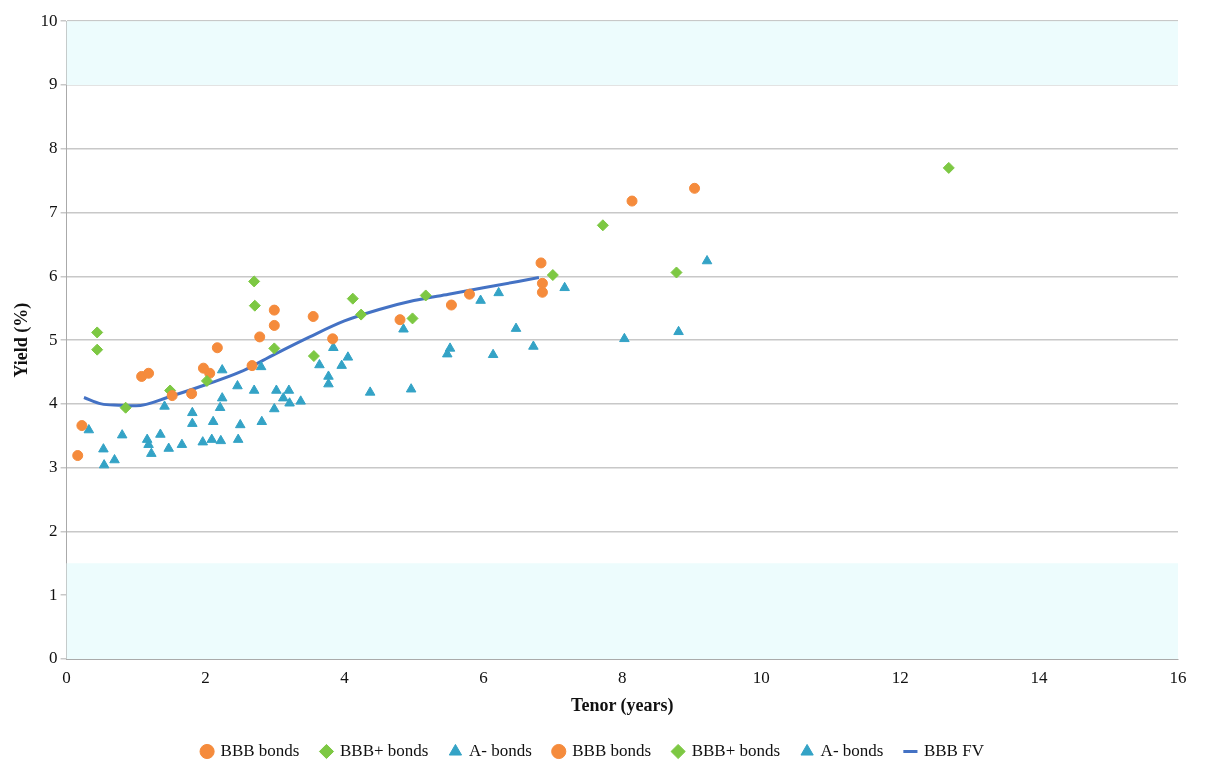 This screenshot has width=1215, height=782. What do you see at coordinates (345, 677) in the screenshot?
I see `x-tick-label: 4` at bounding box center [345, 677].